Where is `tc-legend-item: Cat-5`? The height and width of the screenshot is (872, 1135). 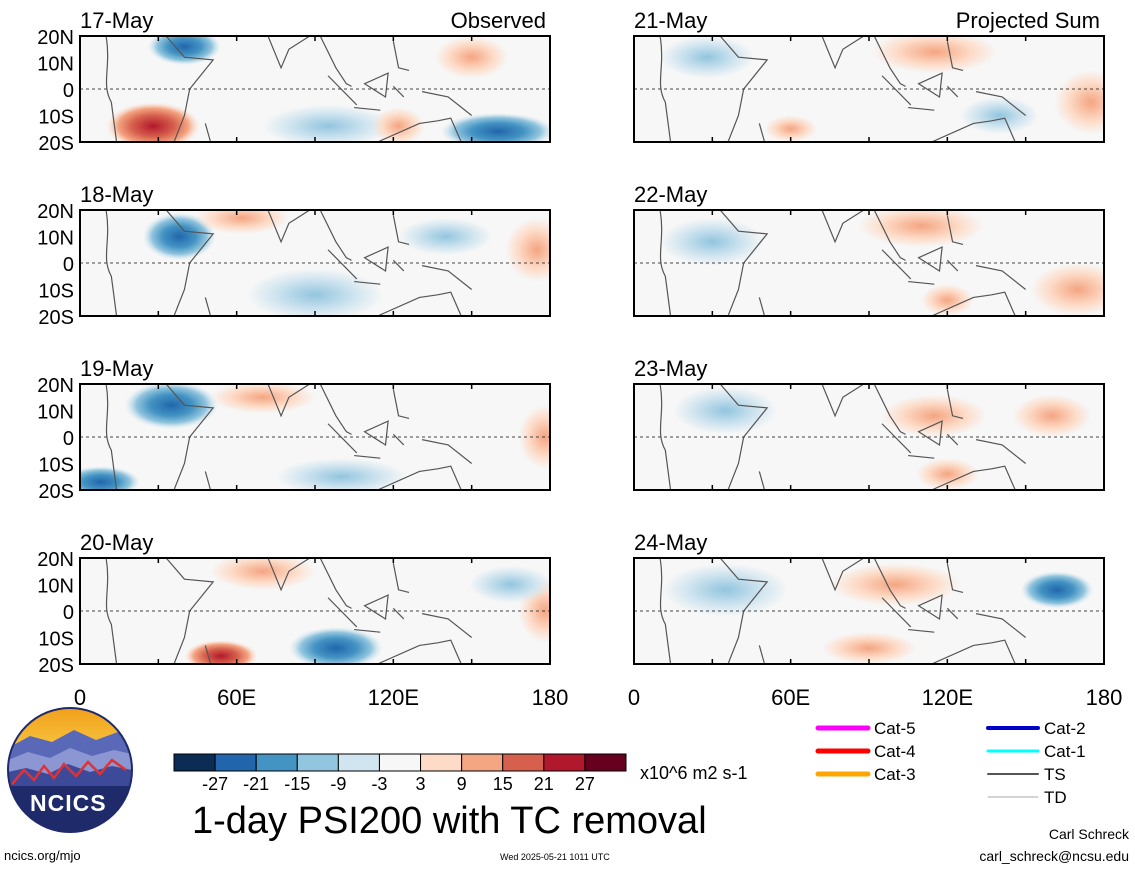 tc-legend-item: Cat-5 is located at coordinates (865, 728).